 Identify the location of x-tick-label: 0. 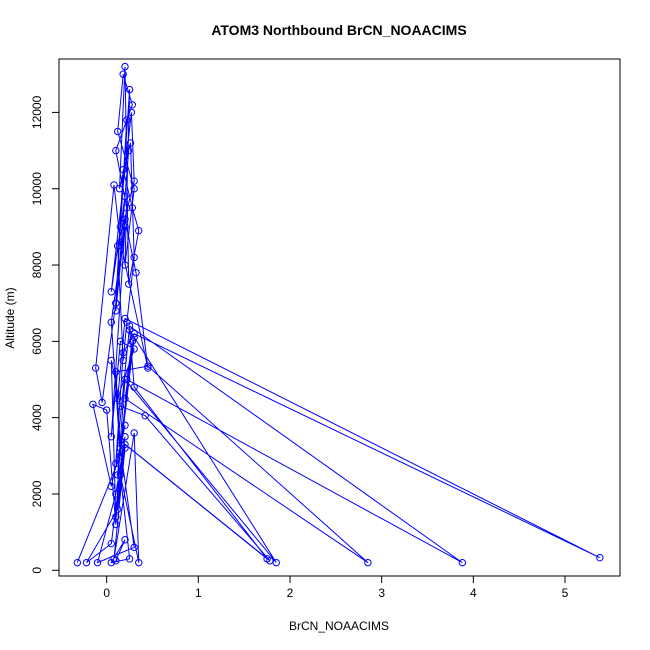
(106, 593).